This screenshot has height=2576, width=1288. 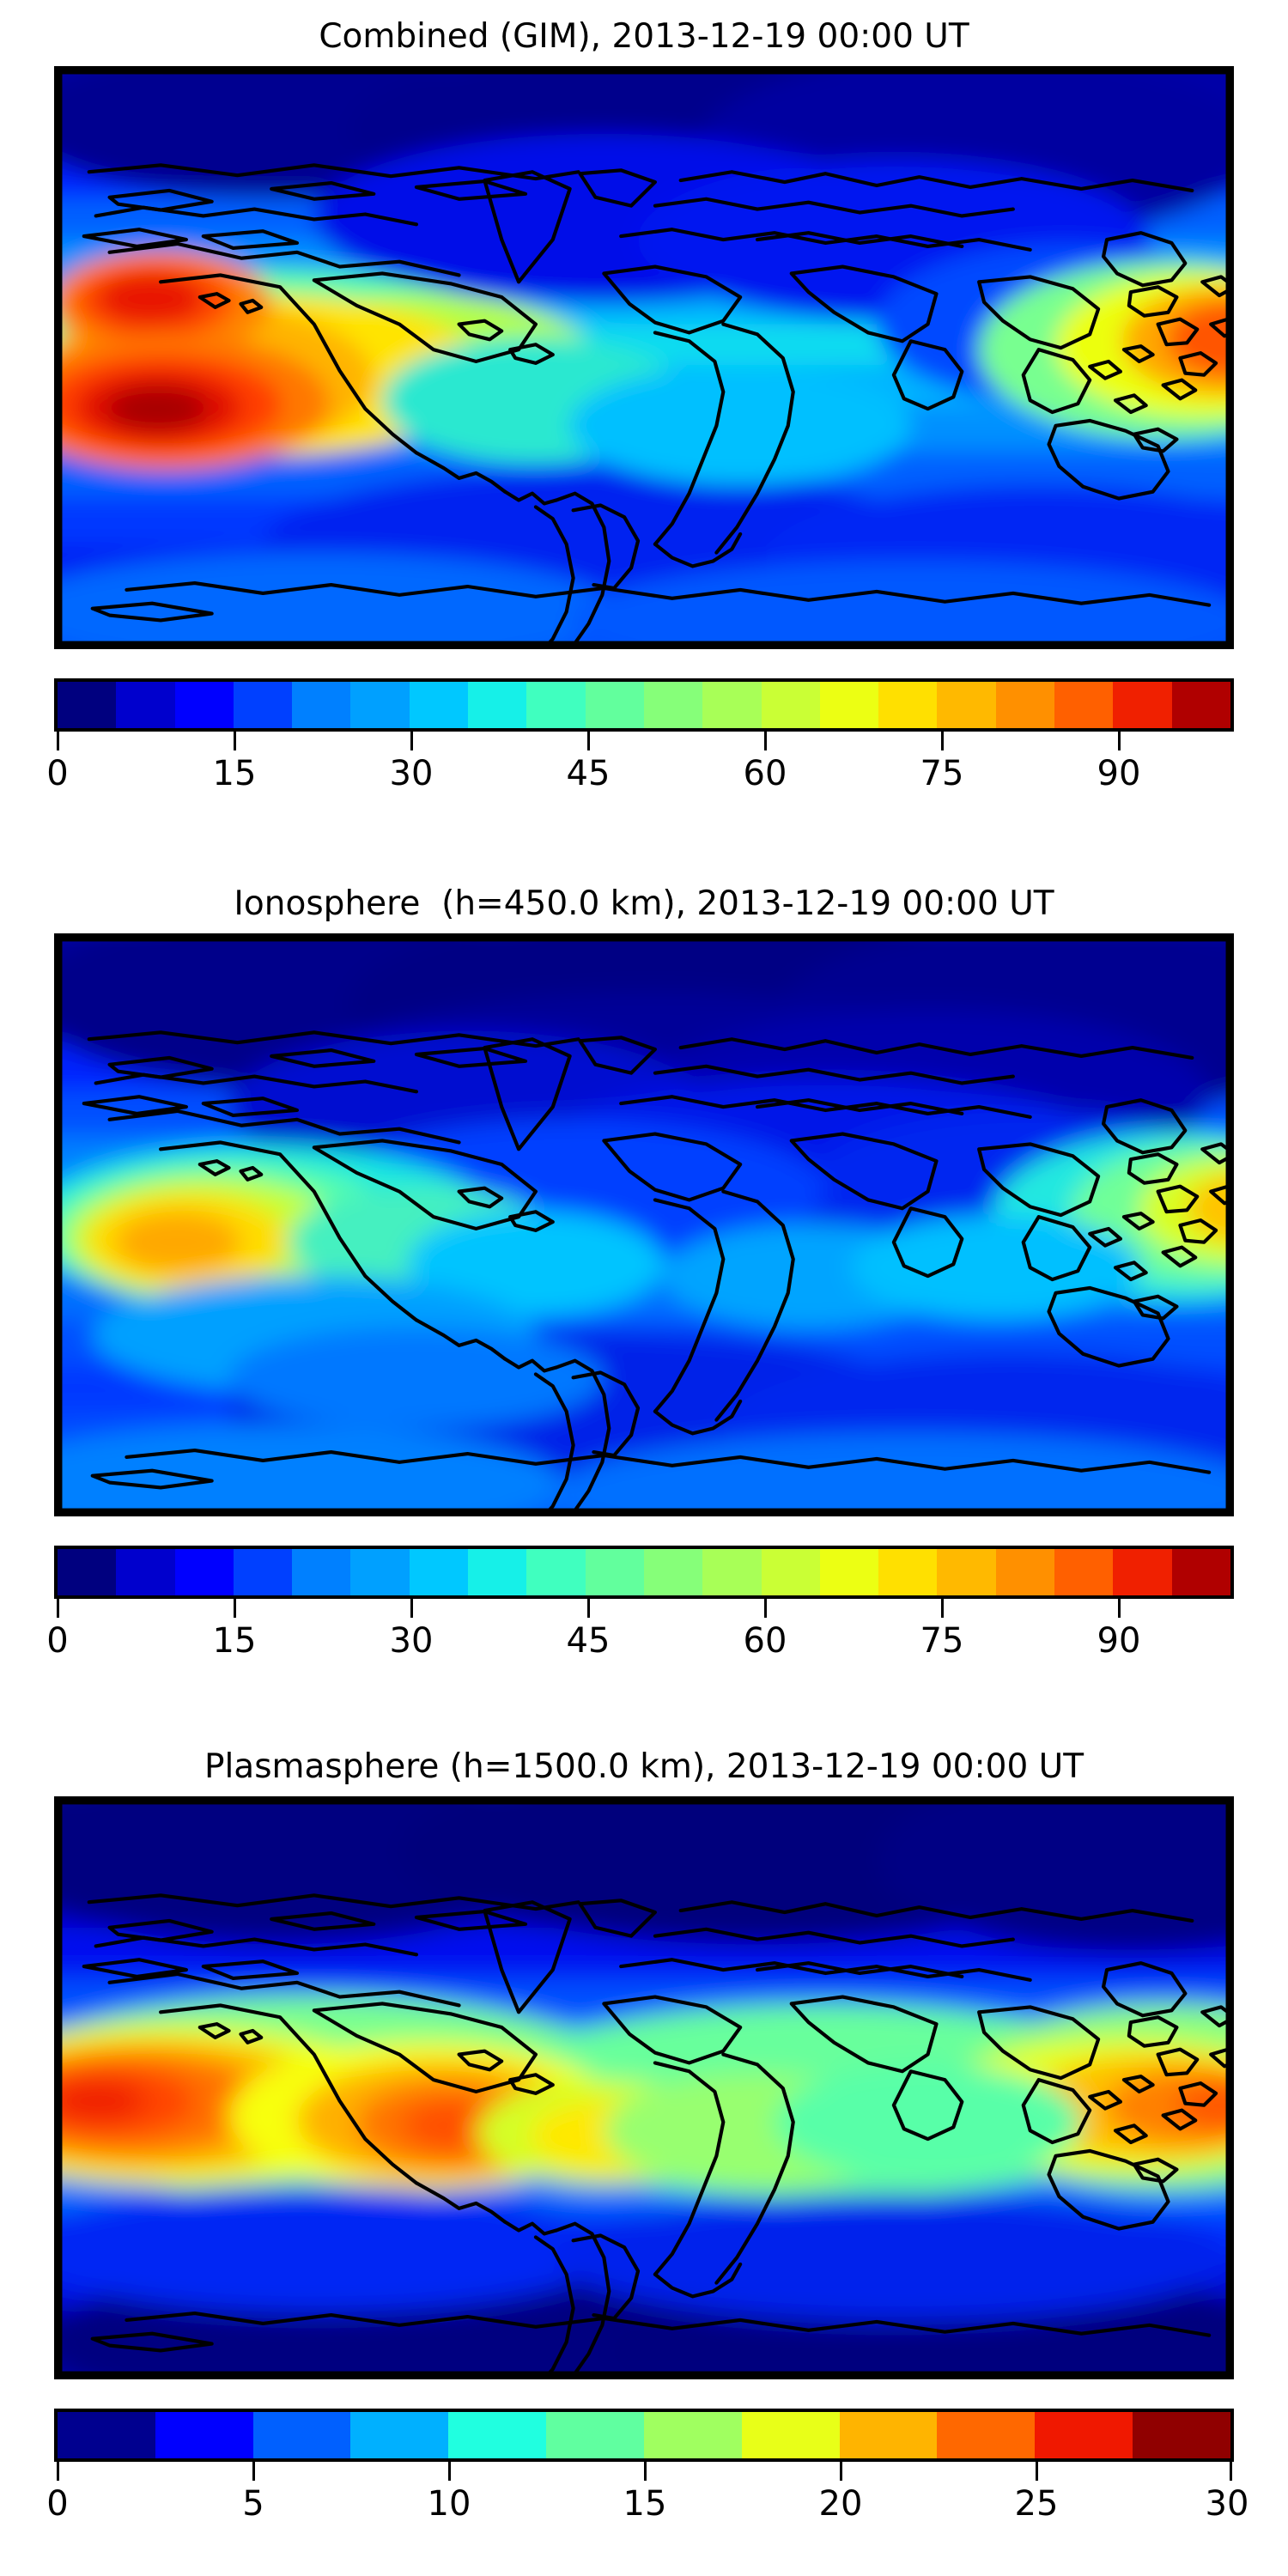 What do you see at coordinates (449, 2504) in the screenshot?
I see `tick-label: 10` at bounding box center [449, 2504].